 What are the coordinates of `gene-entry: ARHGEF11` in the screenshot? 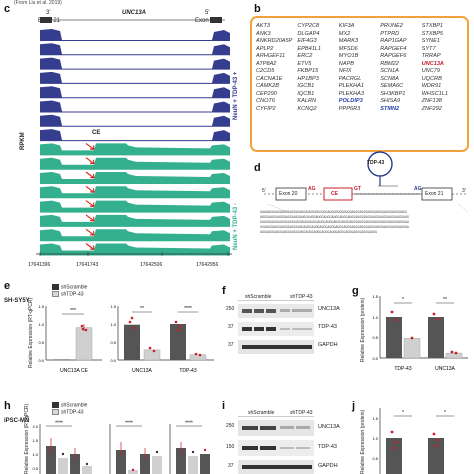 It's located at (271, 56).